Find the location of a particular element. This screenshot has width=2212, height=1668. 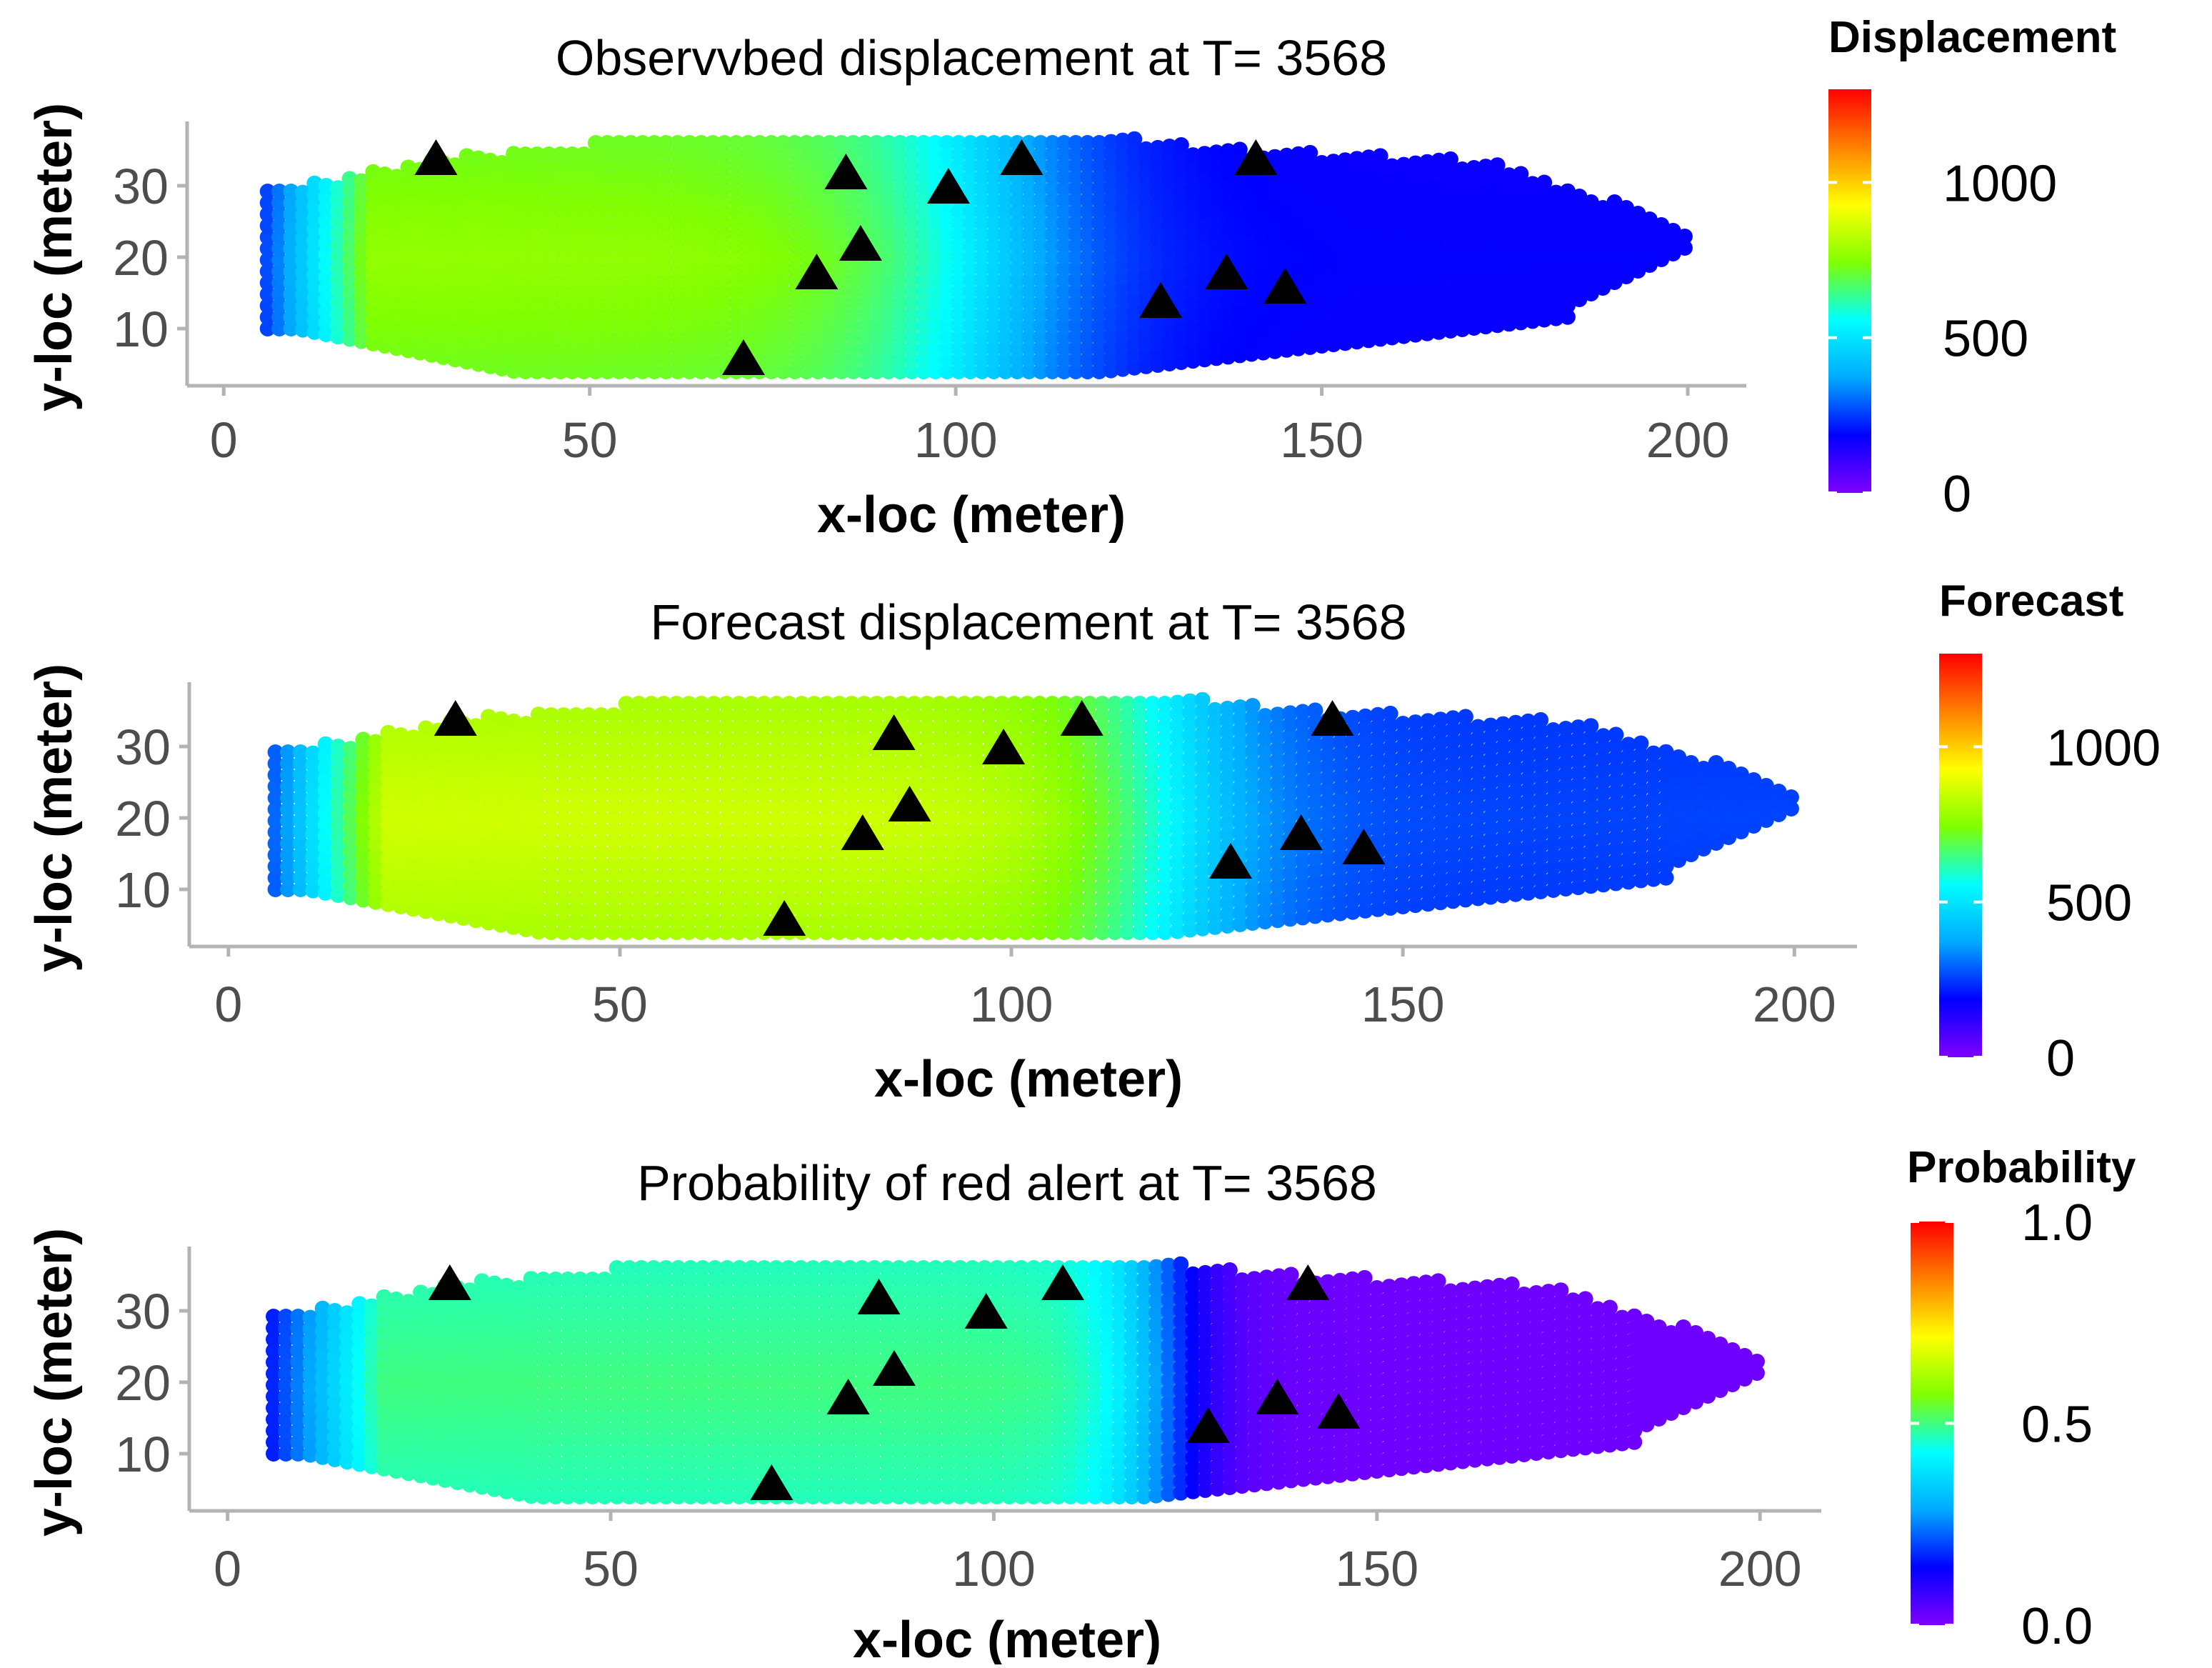

legend-title: Forecast is located at coordinates (2031, 601).